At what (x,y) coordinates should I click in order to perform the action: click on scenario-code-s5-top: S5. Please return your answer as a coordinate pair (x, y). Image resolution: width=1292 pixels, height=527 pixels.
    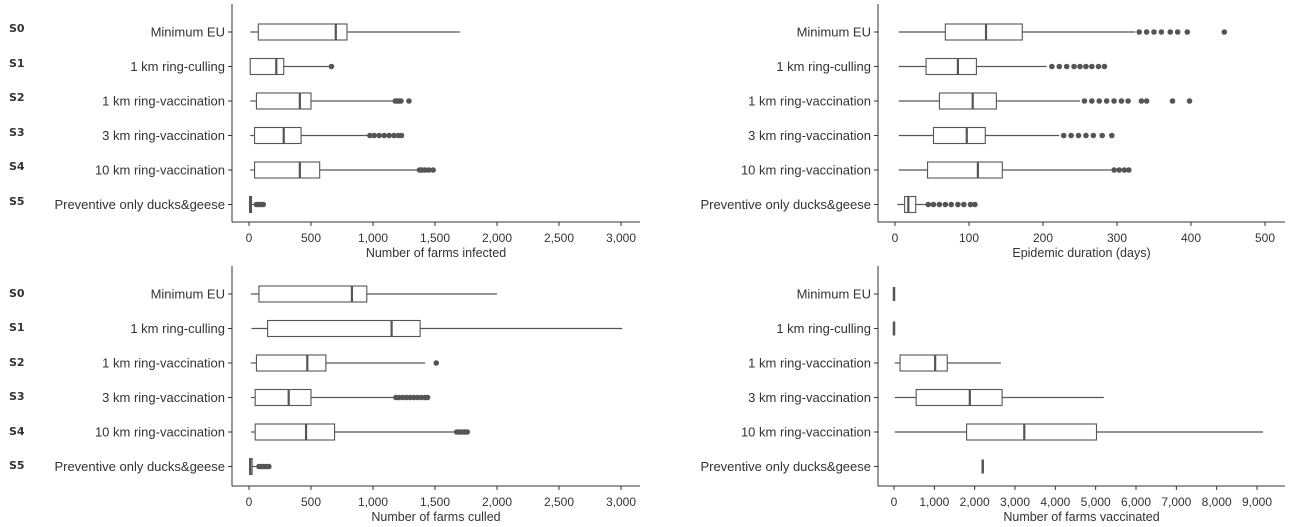
    Looking at the image, I should click on (17, 201).